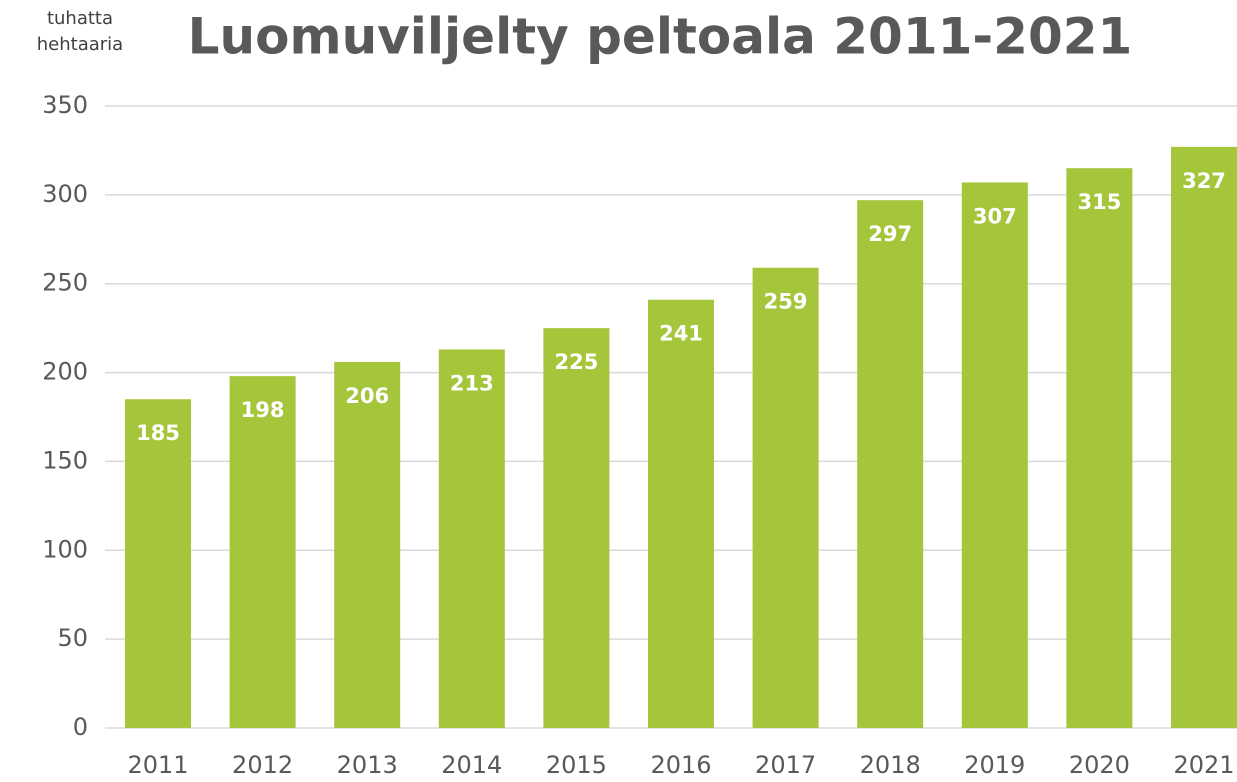  What do you see at coordinates (994, 765) in the screenshot?
I see `x-tick-label: 2019` at bounding box center [994, 765].